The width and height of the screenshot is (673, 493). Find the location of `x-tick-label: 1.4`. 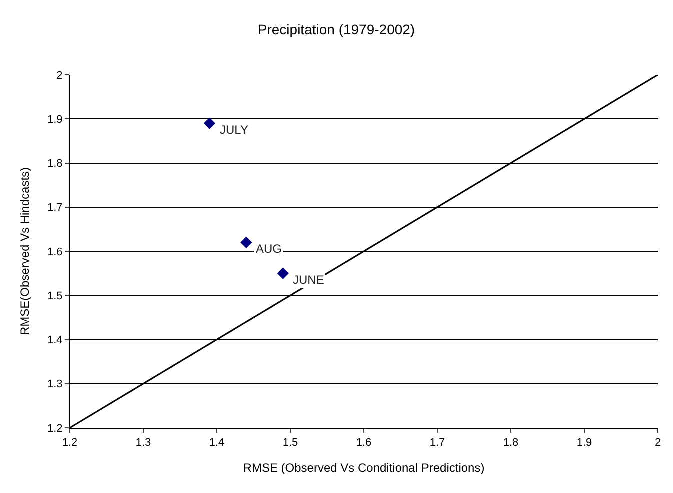

x-tick-label: 1.4 is located at coordinates (217, 443).